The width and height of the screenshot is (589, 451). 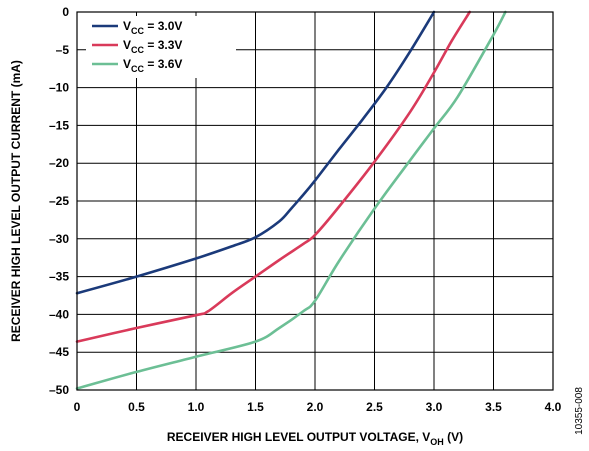 I want to click on y-tick-label: –5, so click(x=63, y=50).